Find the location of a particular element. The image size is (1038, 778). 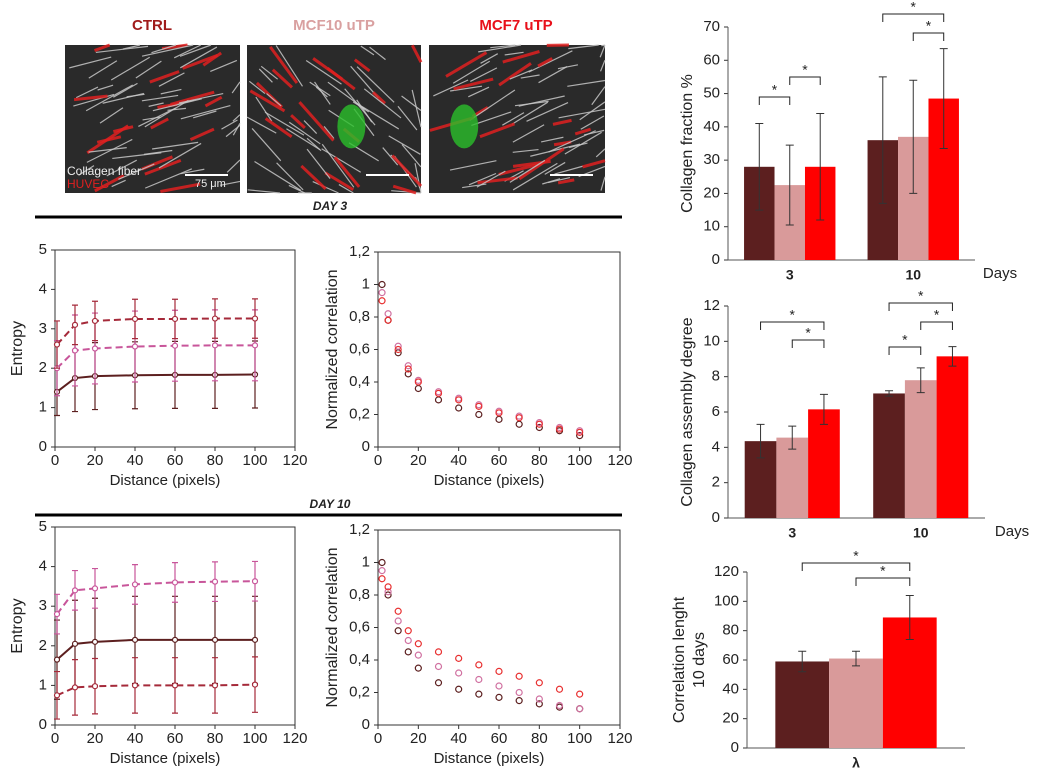

x-tick-label: 20 is located at coordinates (95, 738).